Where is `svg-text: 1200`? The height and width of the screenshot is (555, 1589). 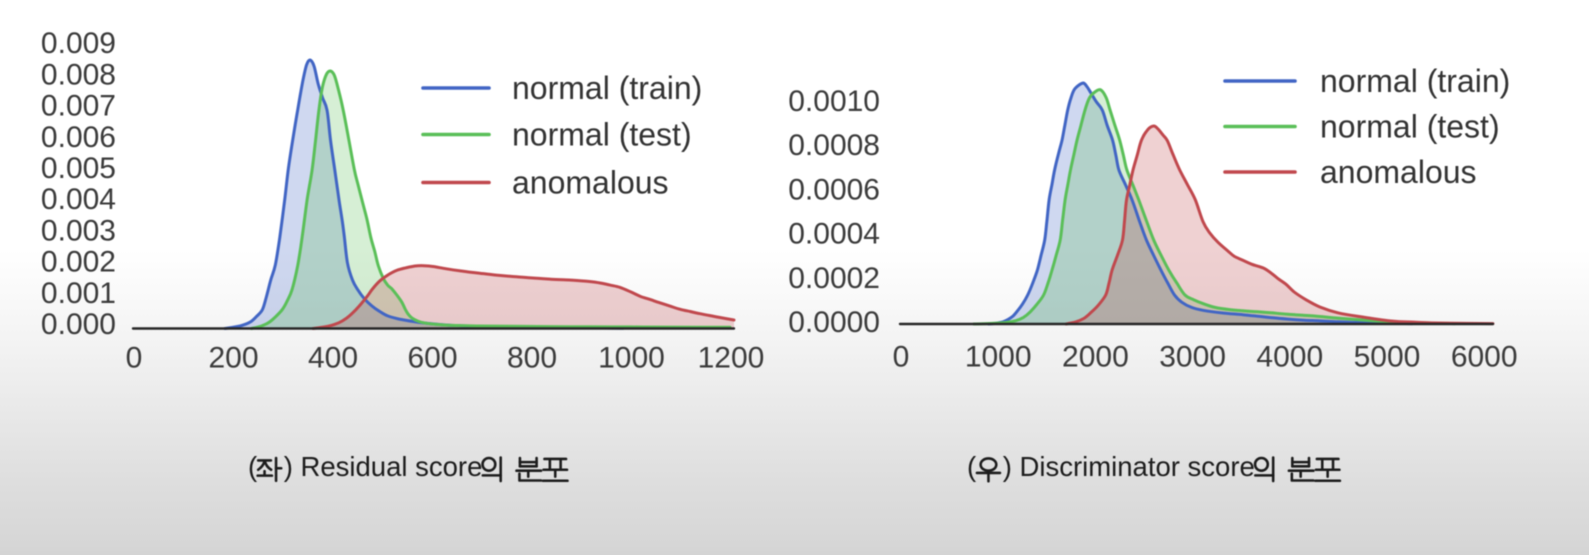 svg-text: 1200 is located at coordinates (731, 358).